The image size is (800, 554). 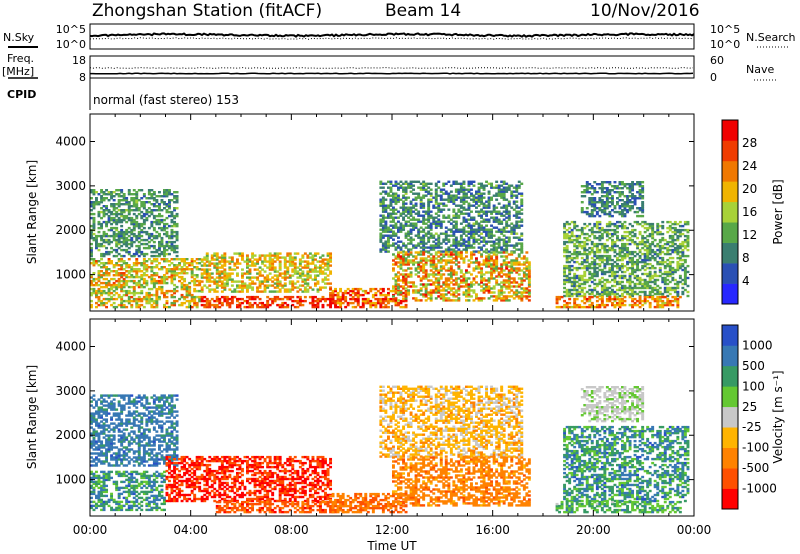 I want to click on nsky-frame, so click(x=392, y=36).